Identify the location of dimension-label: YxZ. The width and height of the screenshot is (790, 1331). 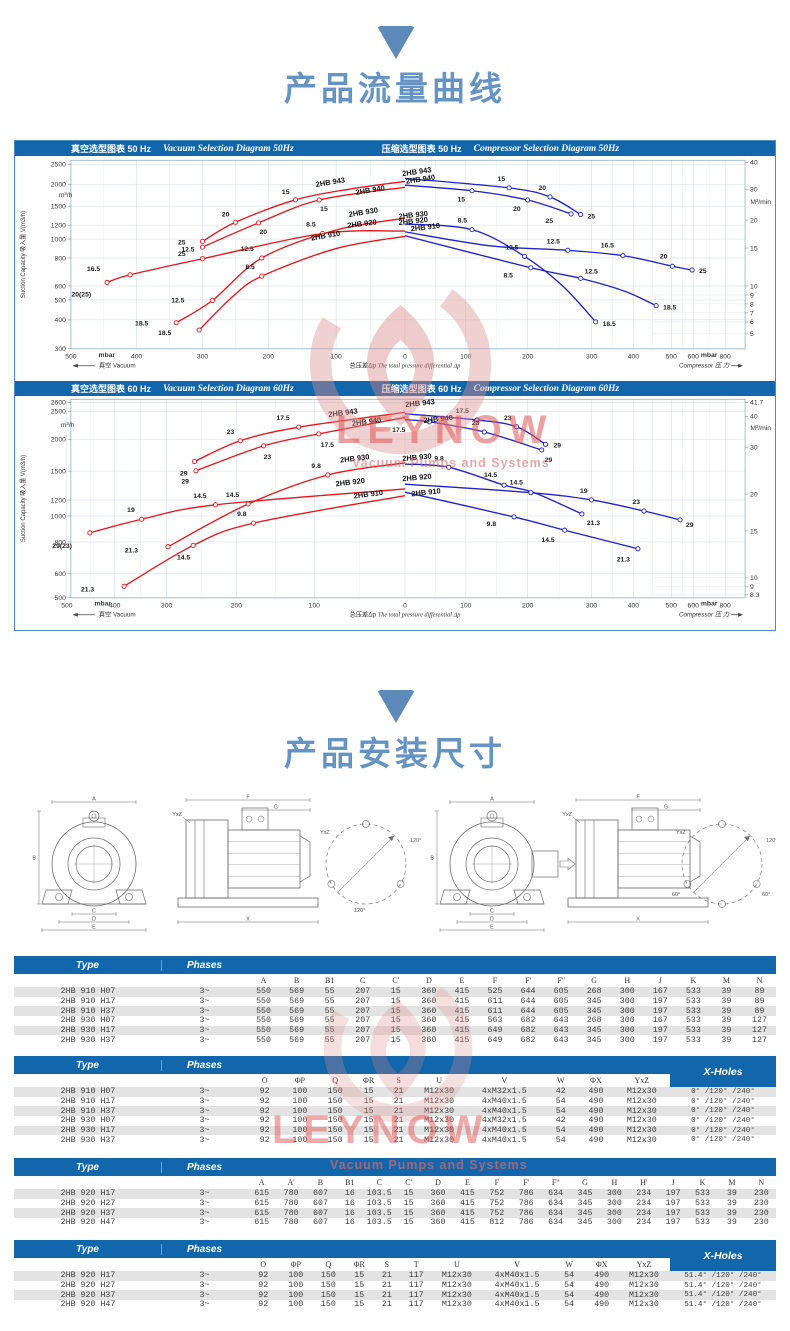
(567, 815).